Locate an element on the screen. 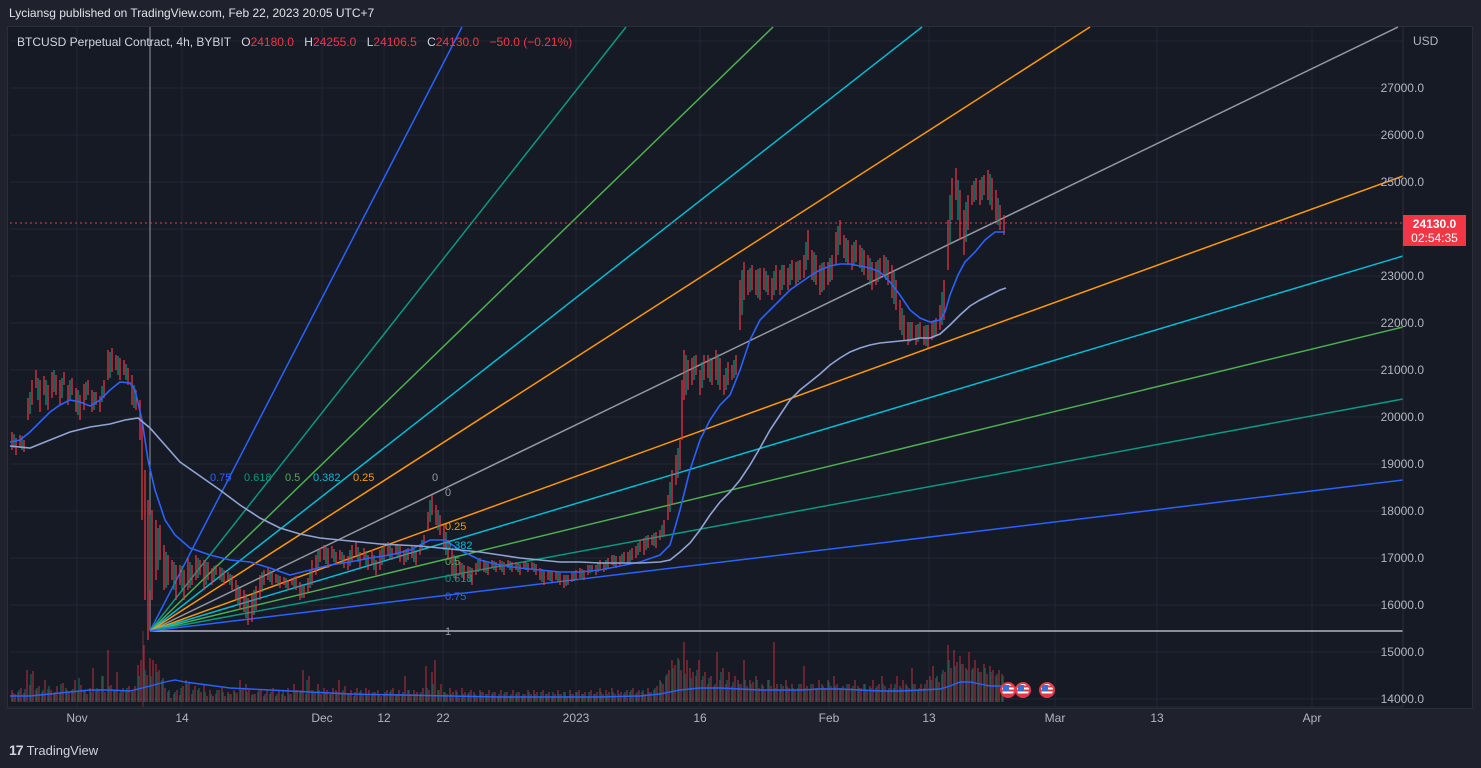 The width and height of the screenshot is (1481, 768). change-value: −50.0 (−0.21%) is located at coordinates (531, 42).